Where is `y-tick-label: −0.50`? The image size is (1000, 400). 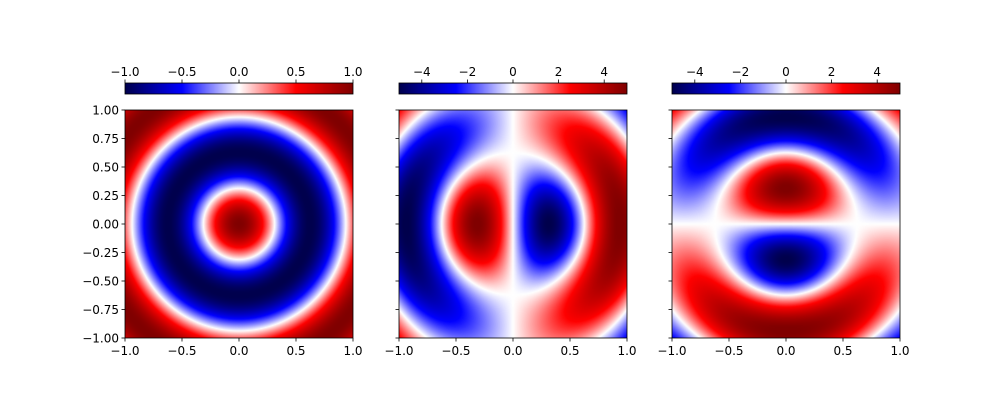
y-tick-label: −0.50 is located at coordinates (100, 281).